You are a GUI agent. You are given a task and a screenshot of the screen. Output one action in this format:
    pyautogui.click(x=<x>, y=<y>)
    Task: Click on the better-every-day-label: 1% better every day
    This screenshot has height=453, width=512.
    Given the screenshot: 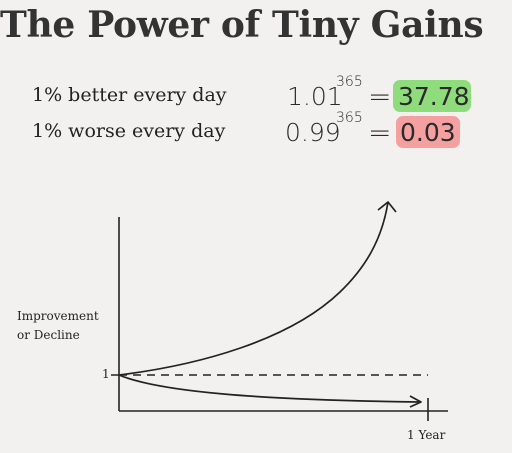 What is the action you would take?
    pyautogui.click(x=129, y=95)
    